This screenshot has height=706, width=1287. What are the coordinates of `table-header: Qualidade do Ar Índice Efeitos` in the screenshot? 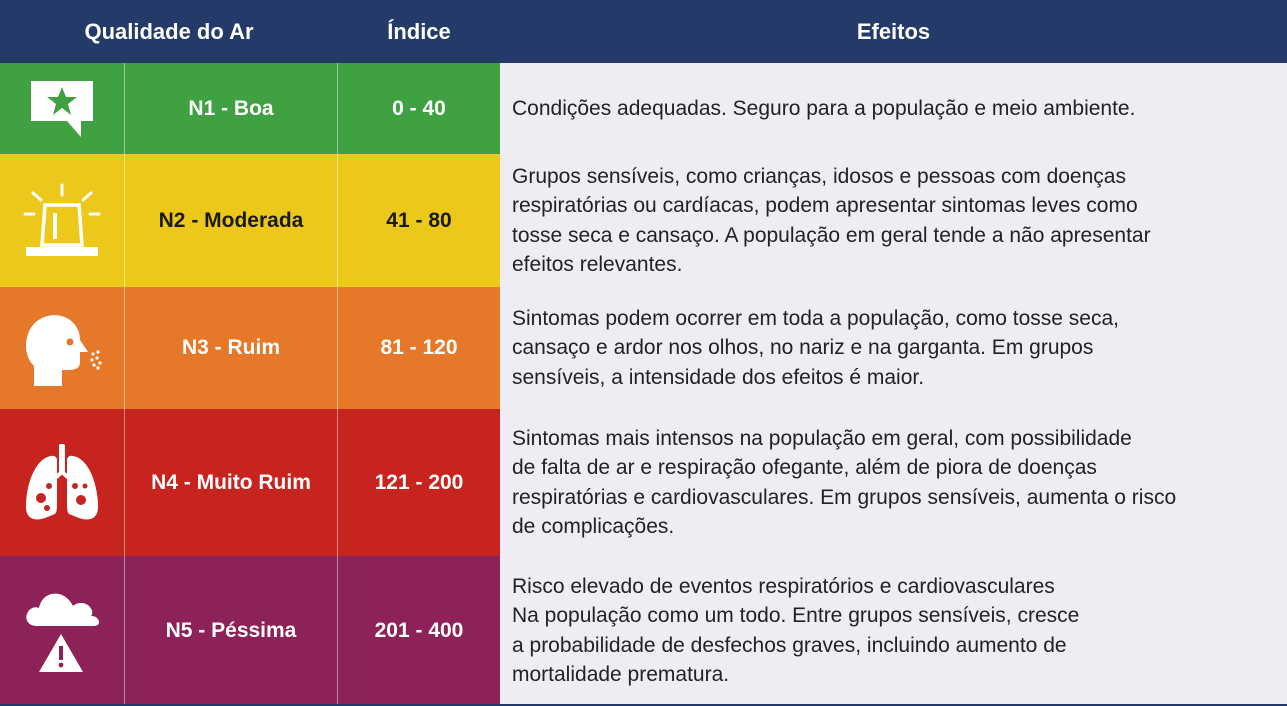 It's located at (643, 31).